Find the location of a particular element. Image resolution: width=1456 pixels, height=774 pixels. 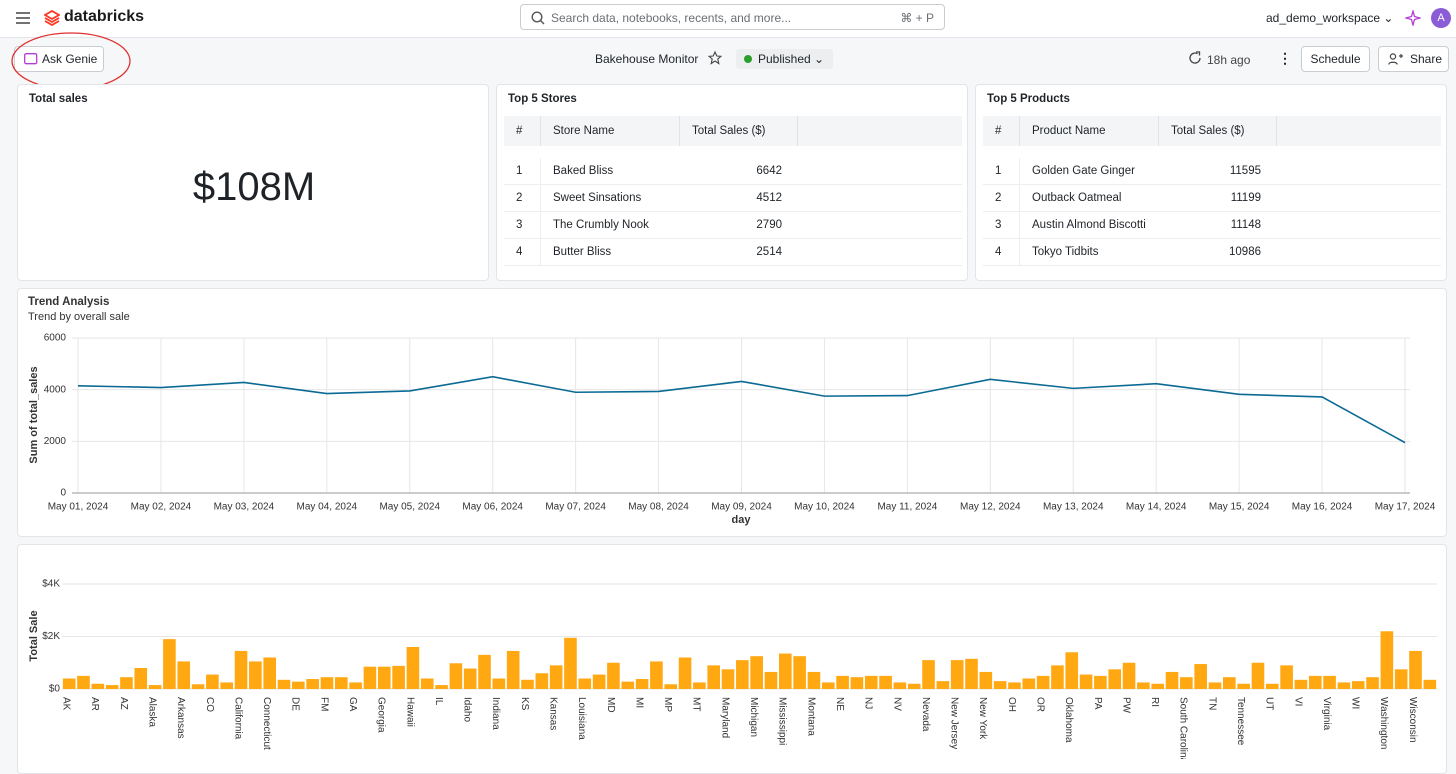

table-row: 4 Tokyo Tidbits 10986 is located at coordinates (1212, 252).